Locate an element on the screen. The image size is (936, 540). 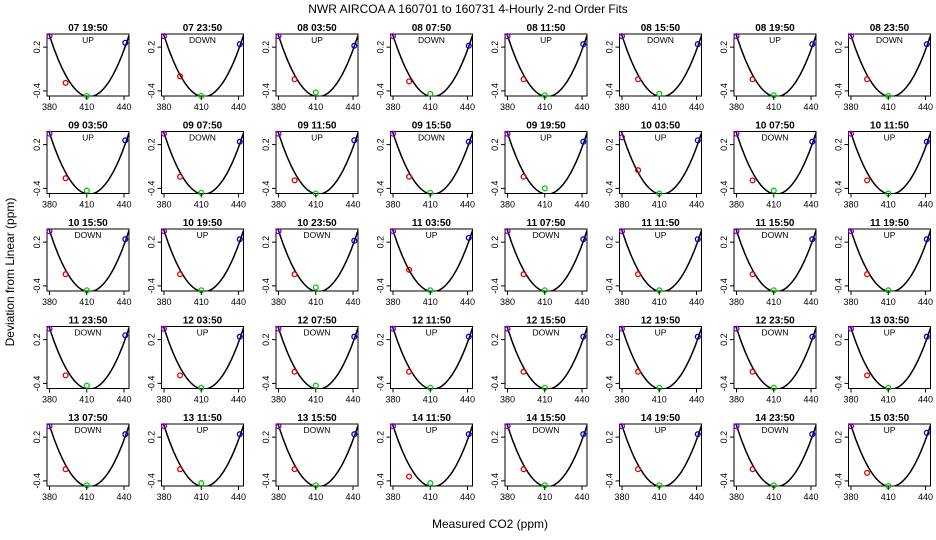
panel-title: 09 15:50 is located at coordinates (432, 126).